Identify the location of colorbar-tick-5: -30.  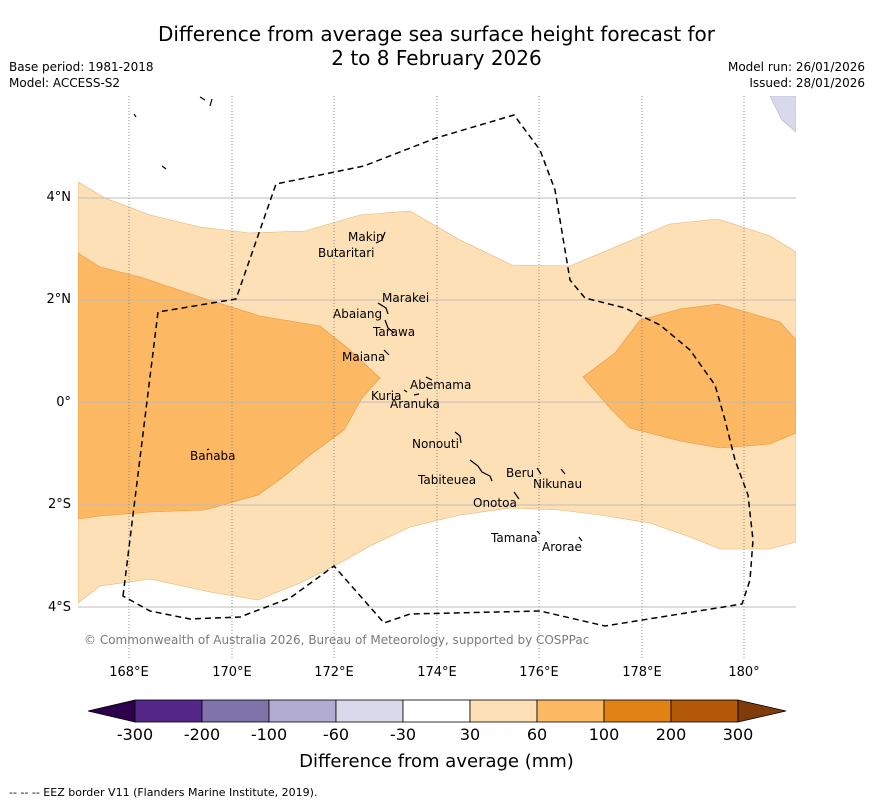
(403, 734).